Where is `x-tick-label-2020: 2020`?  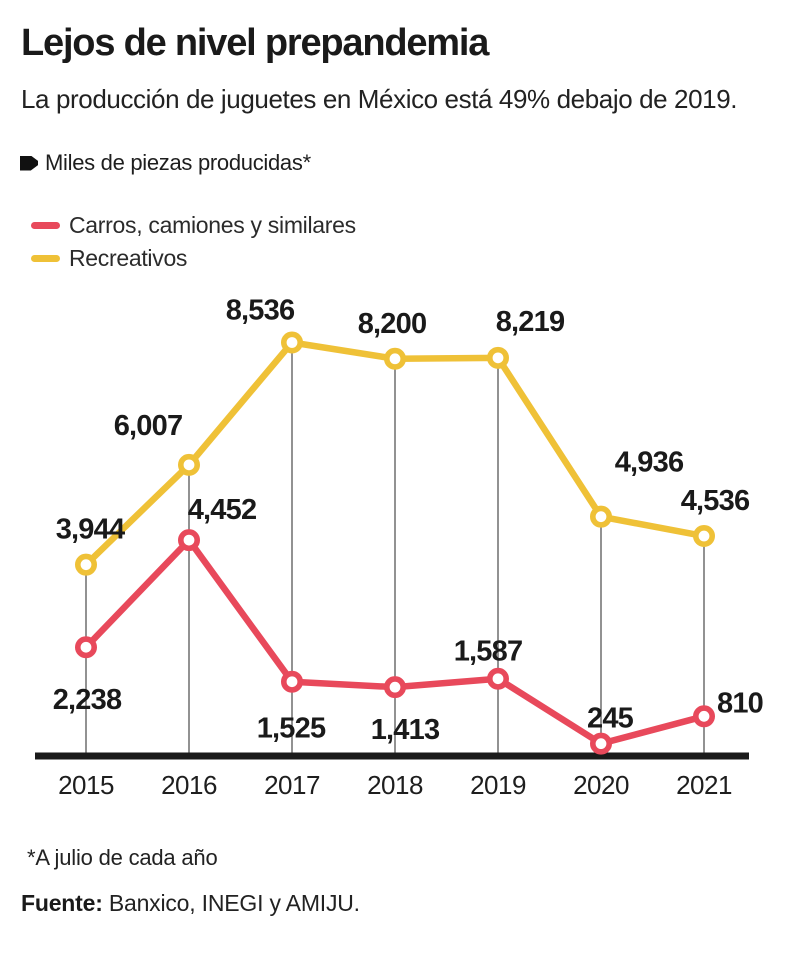 x-tick-label-2020: 2020 is located at coordinates (601, 785).